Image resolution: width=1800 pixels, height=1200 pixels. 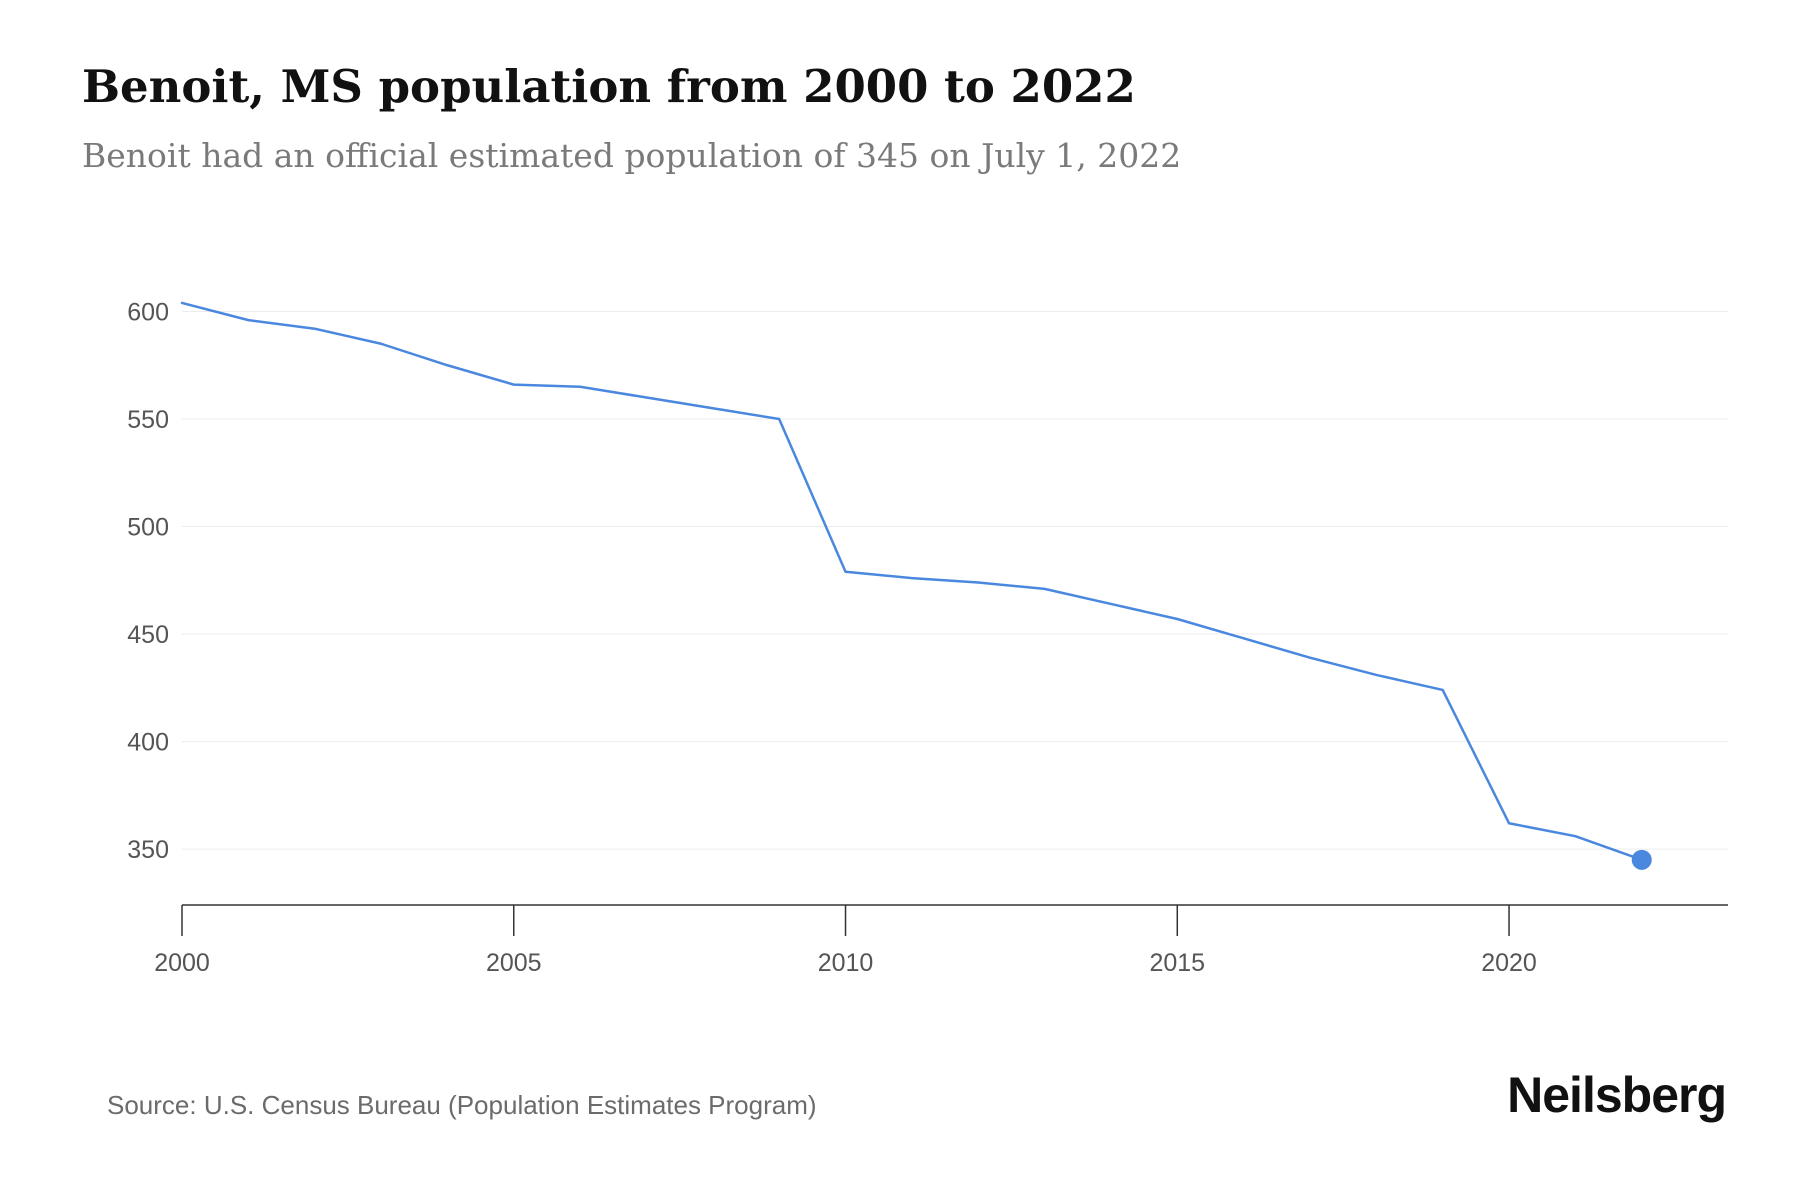 What do you see at coordinates (182, 963) in the screenshot?
I see `x-tick-label: 2000` at bounding box center [182, 963].